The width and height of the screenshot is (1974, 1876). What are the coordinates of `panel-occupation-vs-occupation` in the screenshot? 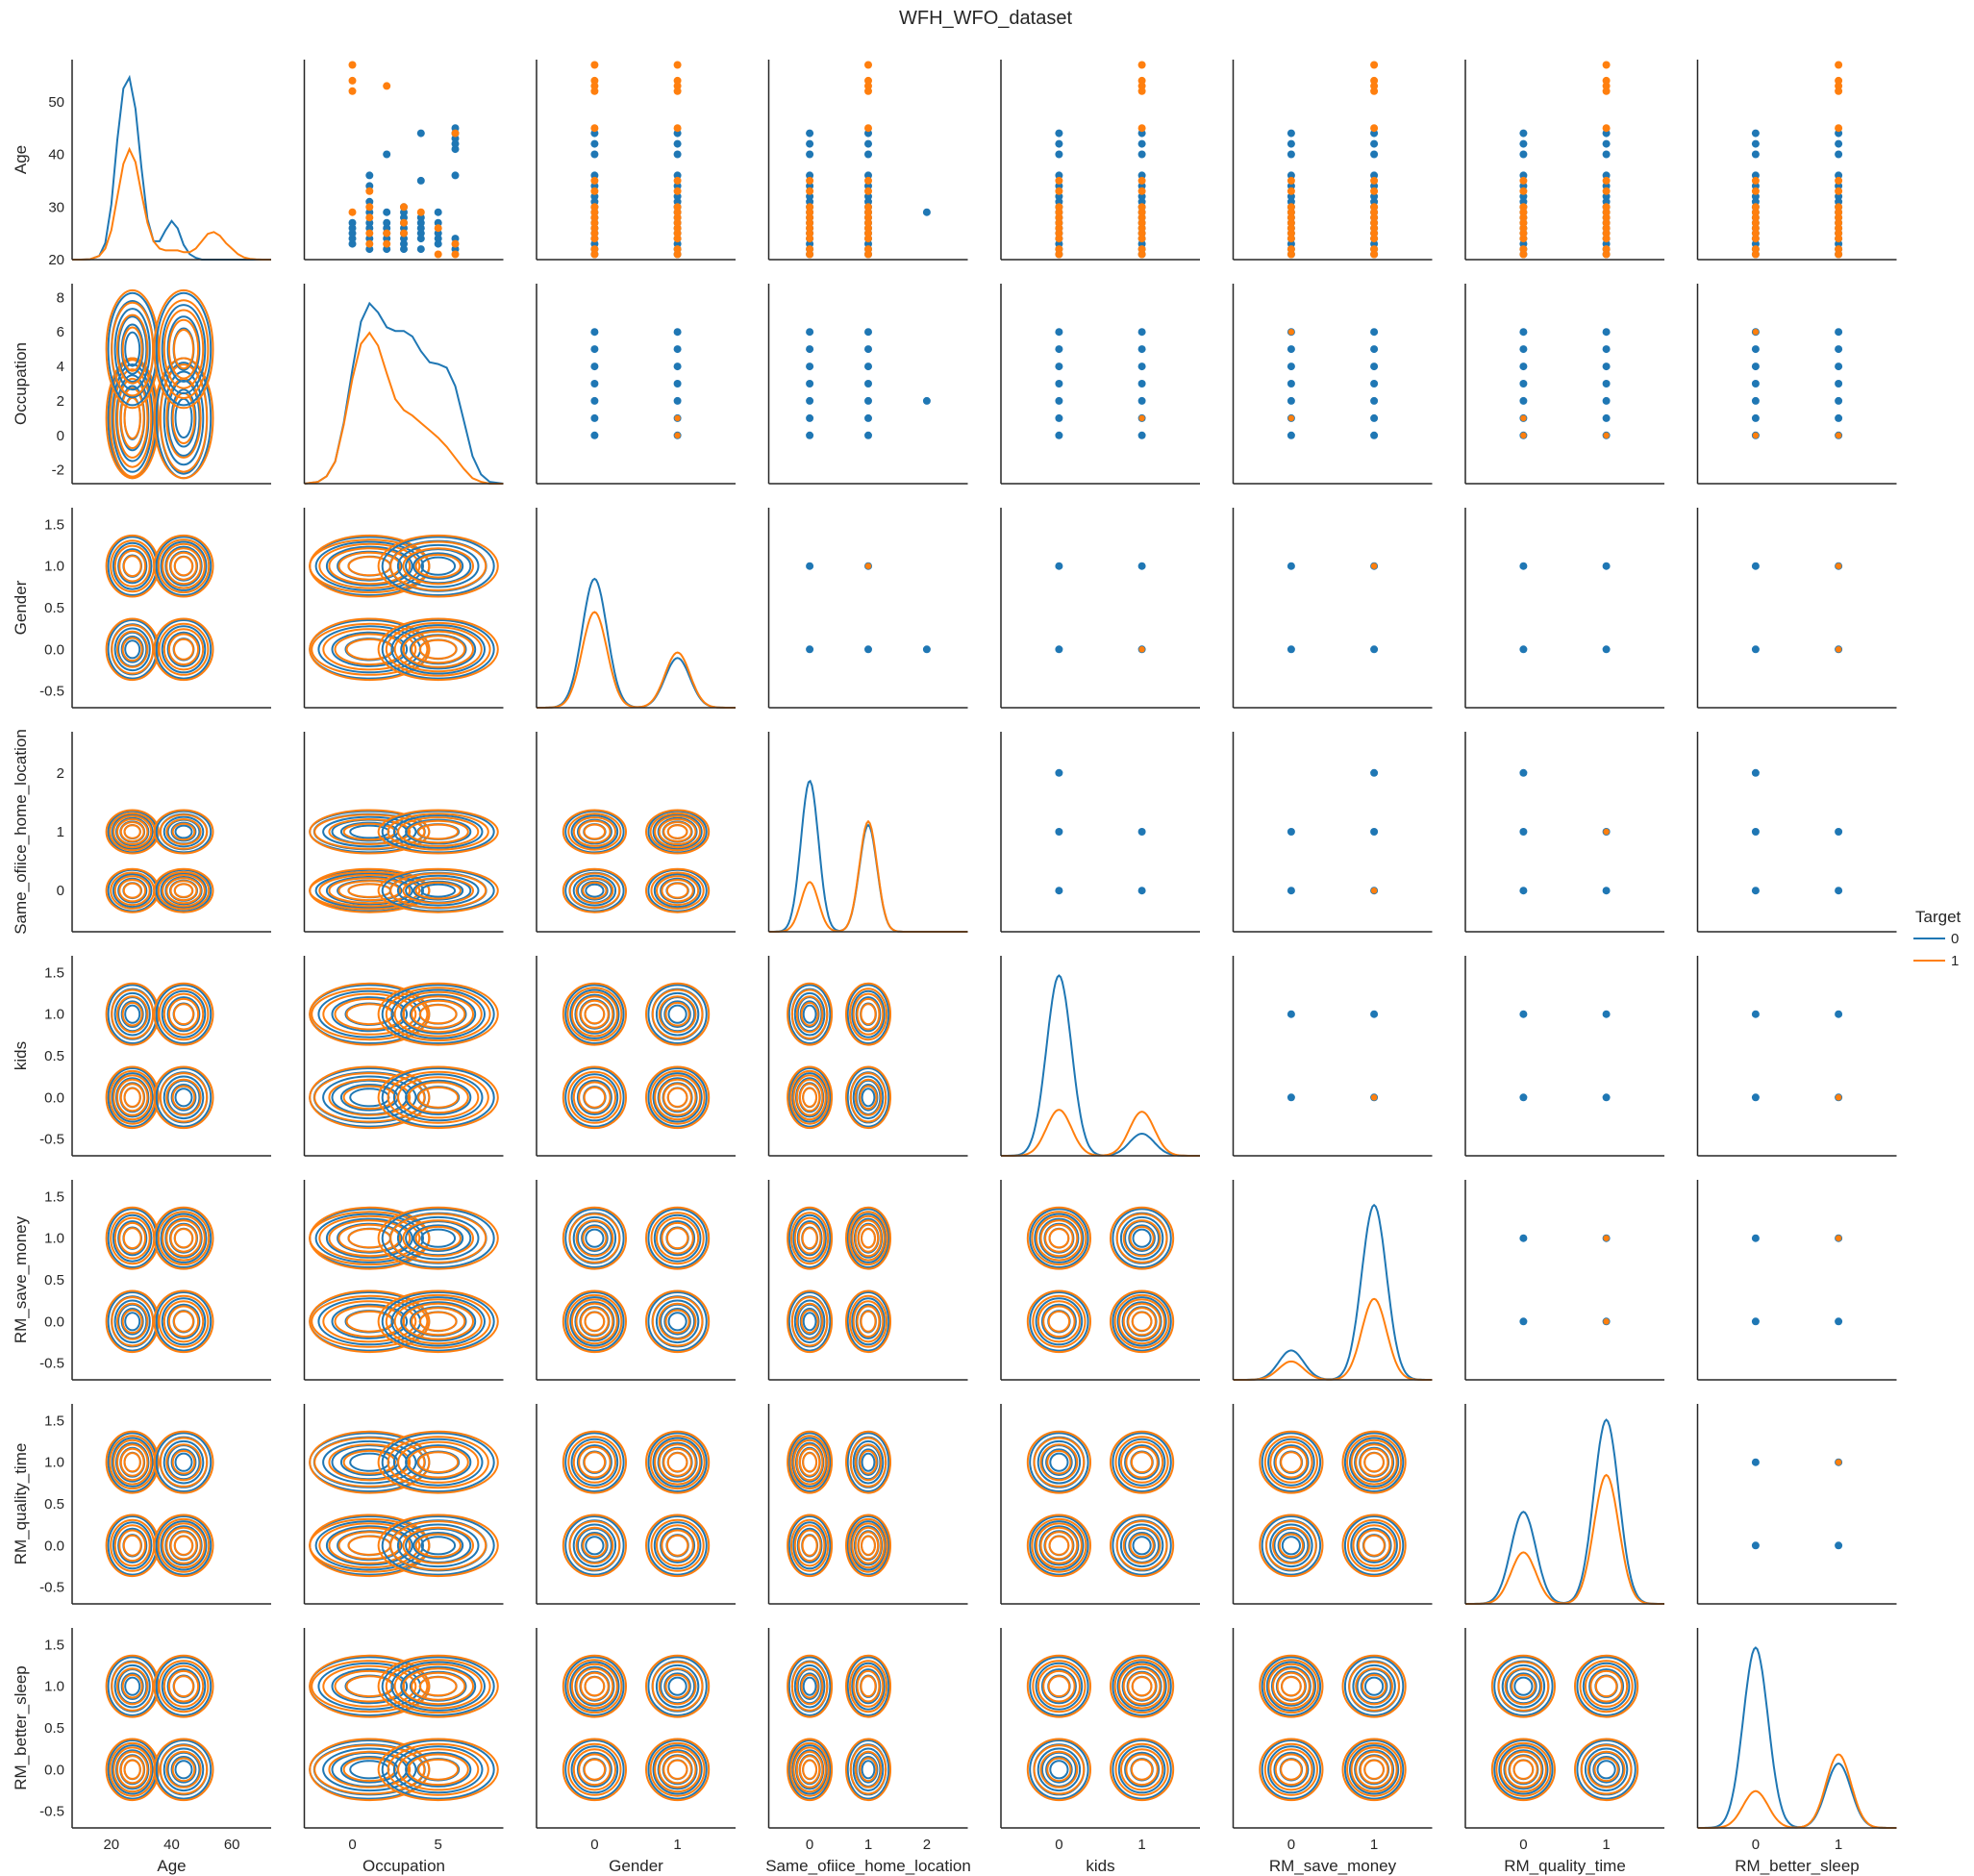 It's located at (404, 393).